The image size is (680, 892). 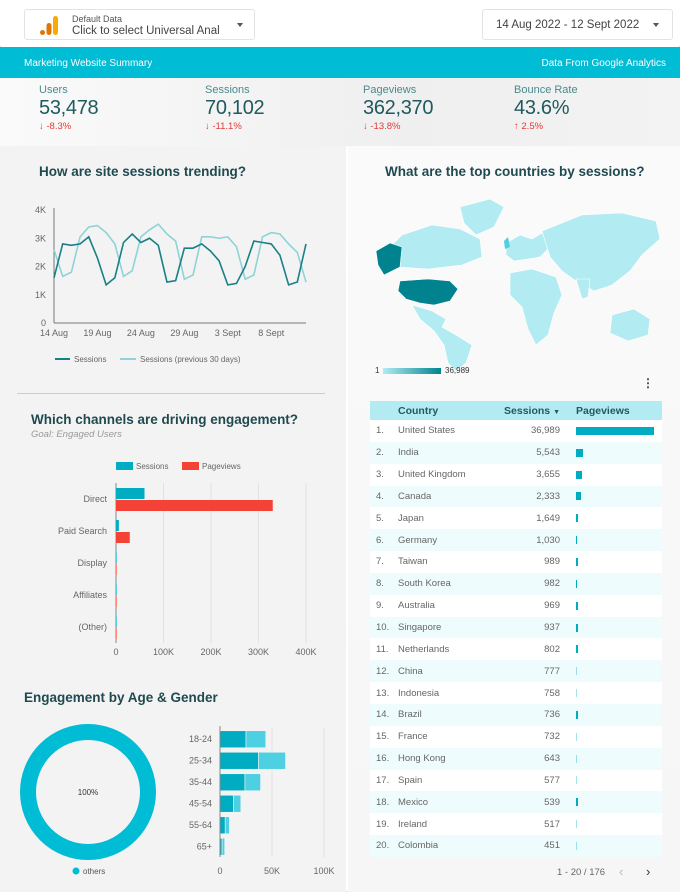 I want to click on column-header-country: Country, so click(x=447, y=410).